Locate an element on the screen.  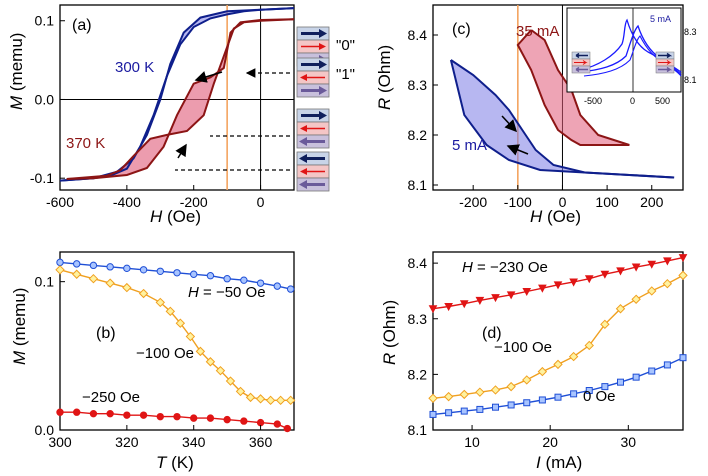
xtick-label-c-4: 200 is located at coordinates (652, 202).